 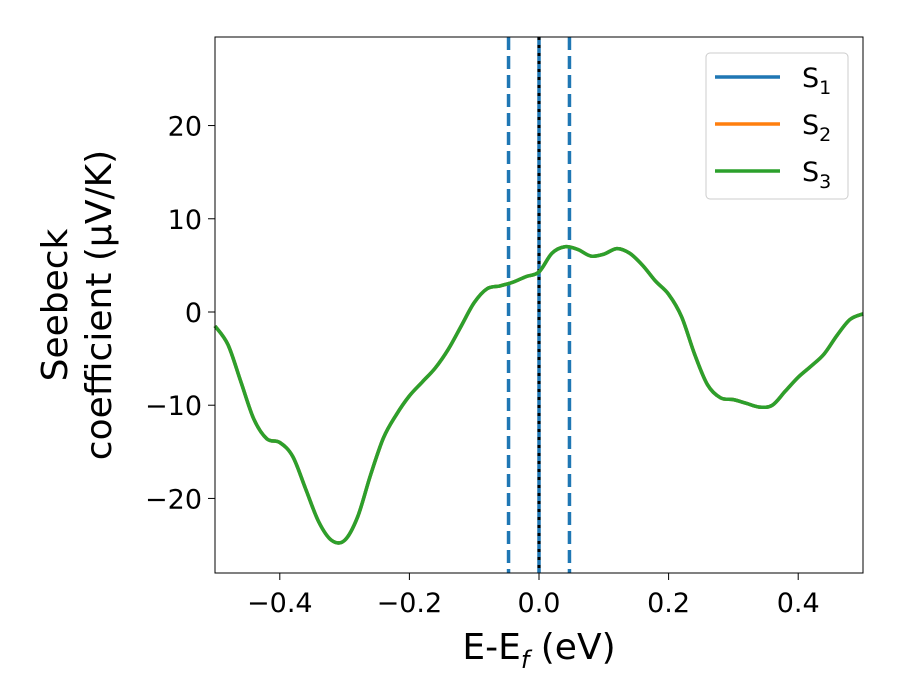 What do you see at coordinates (280, 603) in the screenshot?
I see `x-tick-label: −0.4` at bounding box center [280, 603].